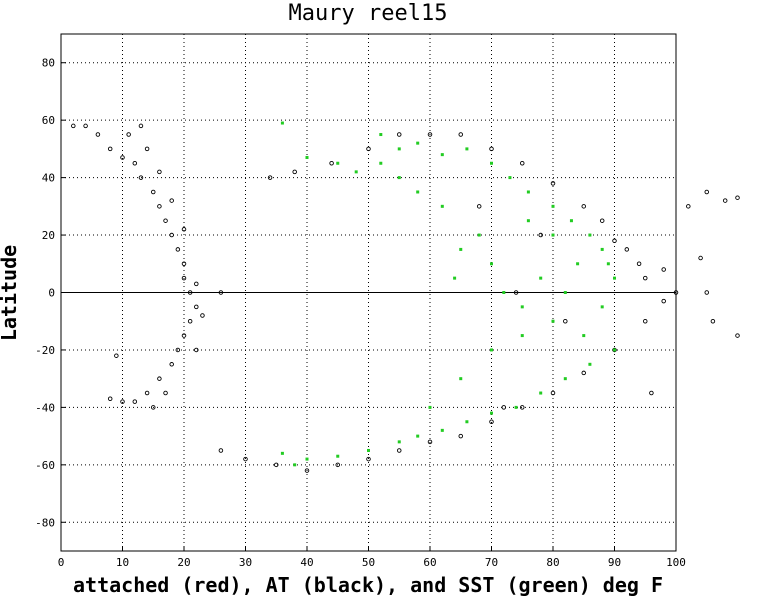 Image resolution: width=775 pixels, height=602 pixels. I want to click on y-tick-label: 20, so click(48, 235).